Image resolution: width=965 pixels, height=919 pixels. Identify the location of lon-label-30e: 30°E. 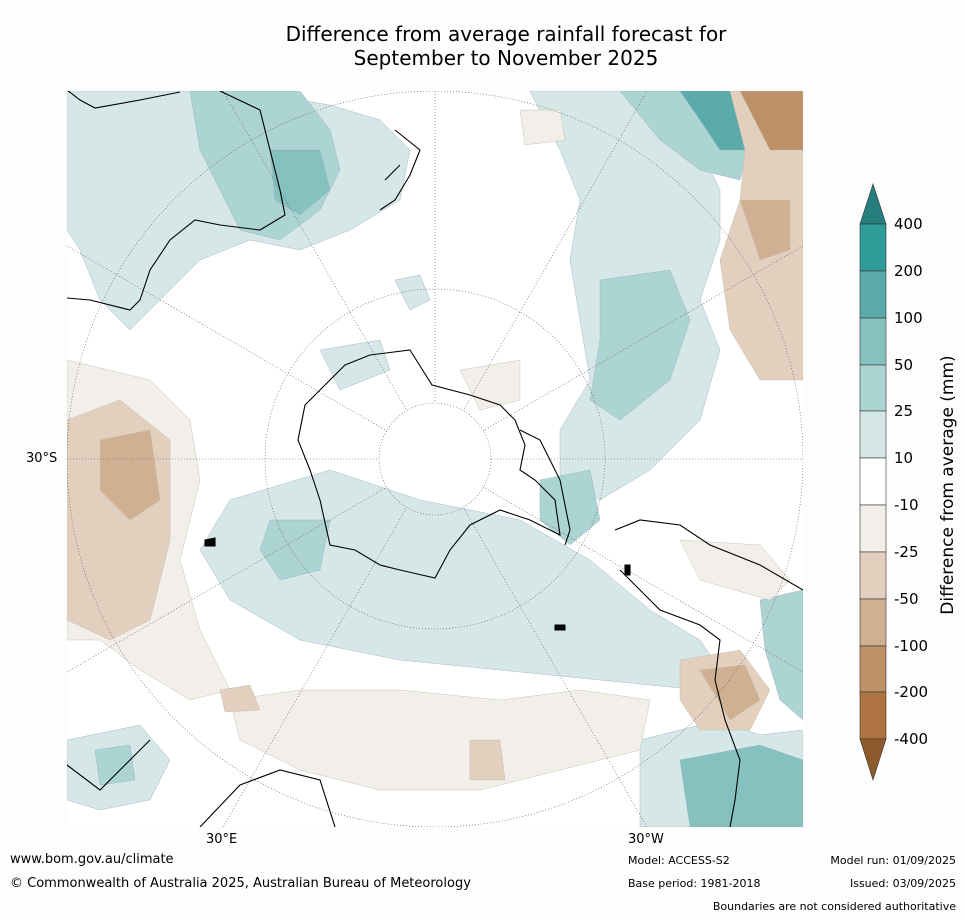
(222, 839).